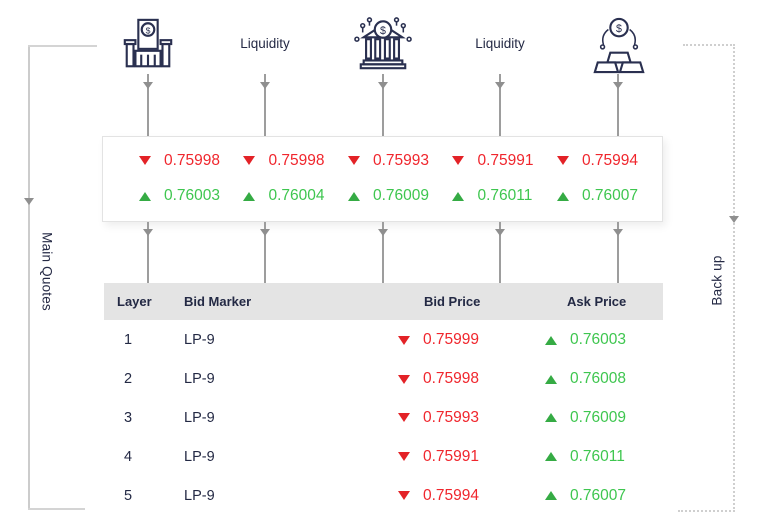 The image size is (764, 526). I want to click on header-ask-price: Ask Price, so click(597, 301).